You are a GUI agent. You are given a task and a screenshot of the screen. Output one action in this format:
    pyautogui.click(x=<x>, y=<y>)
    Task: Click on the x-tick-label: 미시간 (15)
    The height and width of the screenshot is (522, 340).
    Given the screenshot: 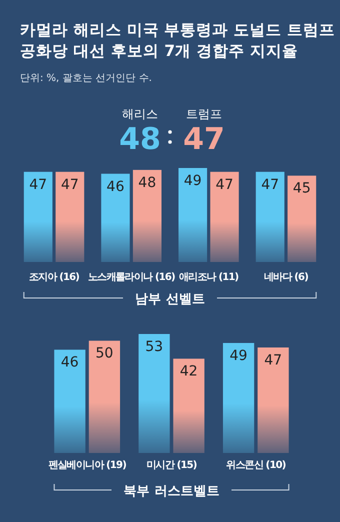 What is the action you would take?
    pyautogui.click(x=171, y=465)
    